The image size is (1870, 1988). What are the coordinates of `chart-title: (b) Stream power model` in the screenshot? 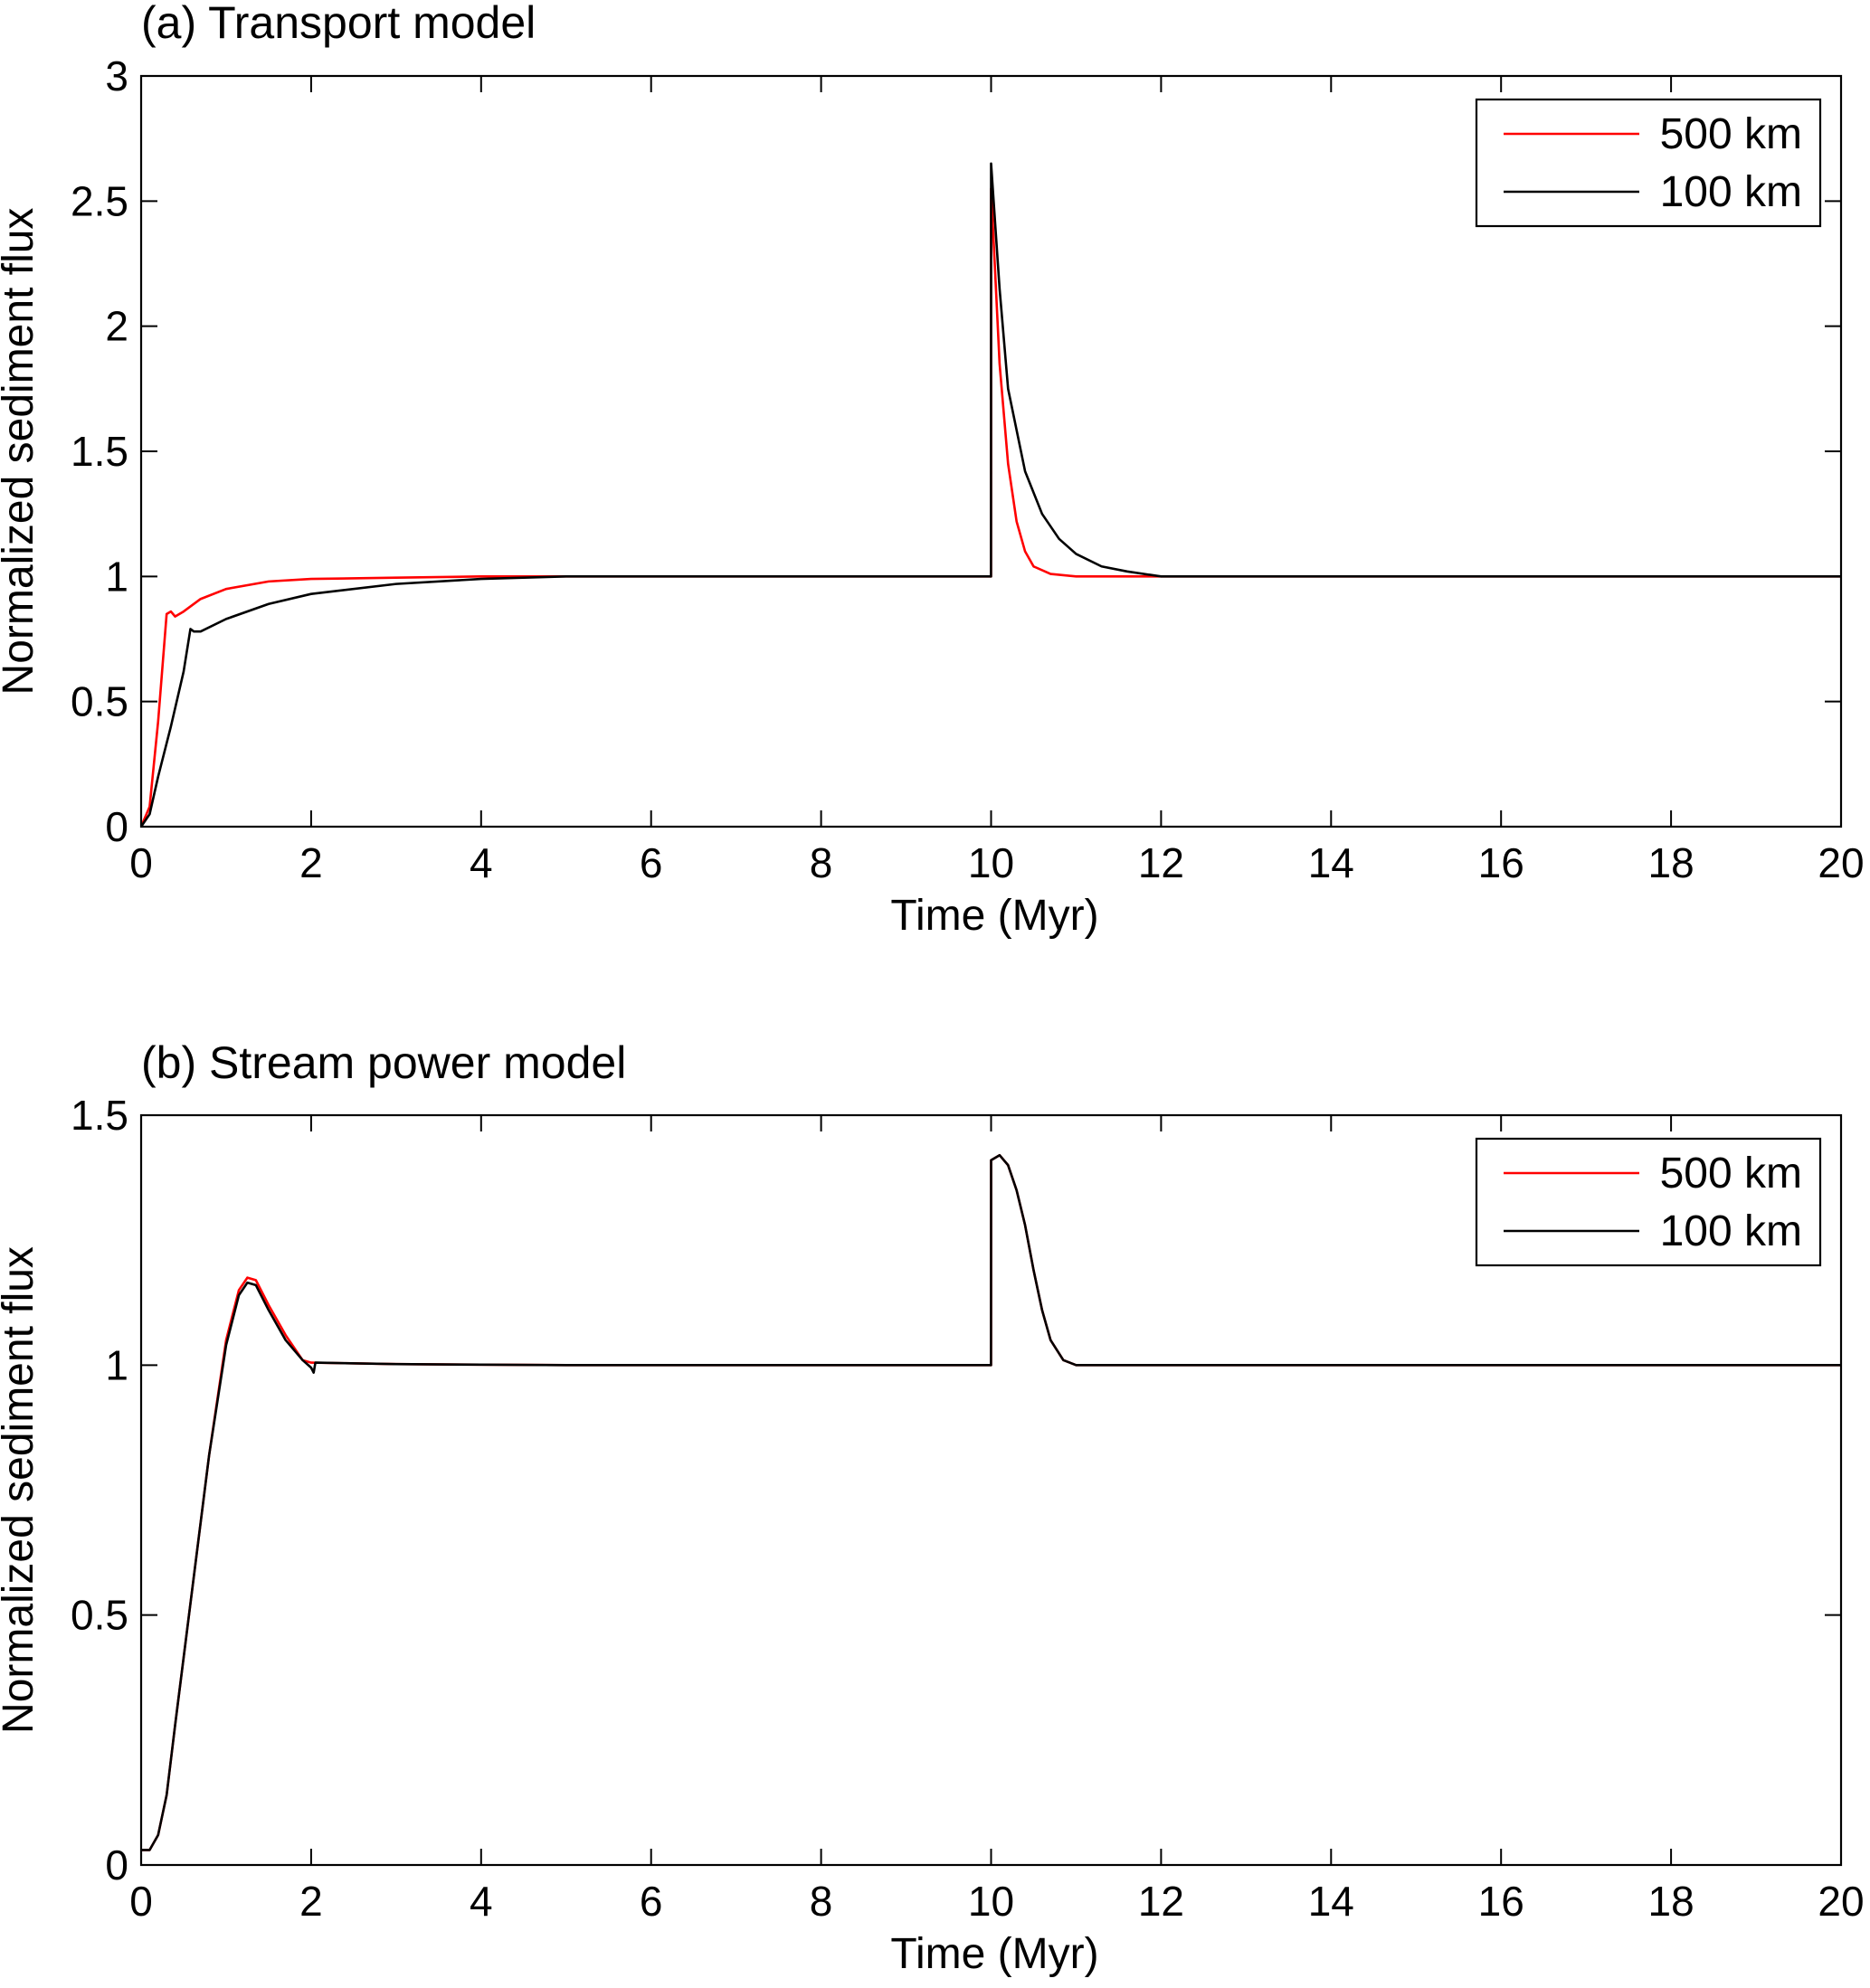 It's located at (383, 1063).